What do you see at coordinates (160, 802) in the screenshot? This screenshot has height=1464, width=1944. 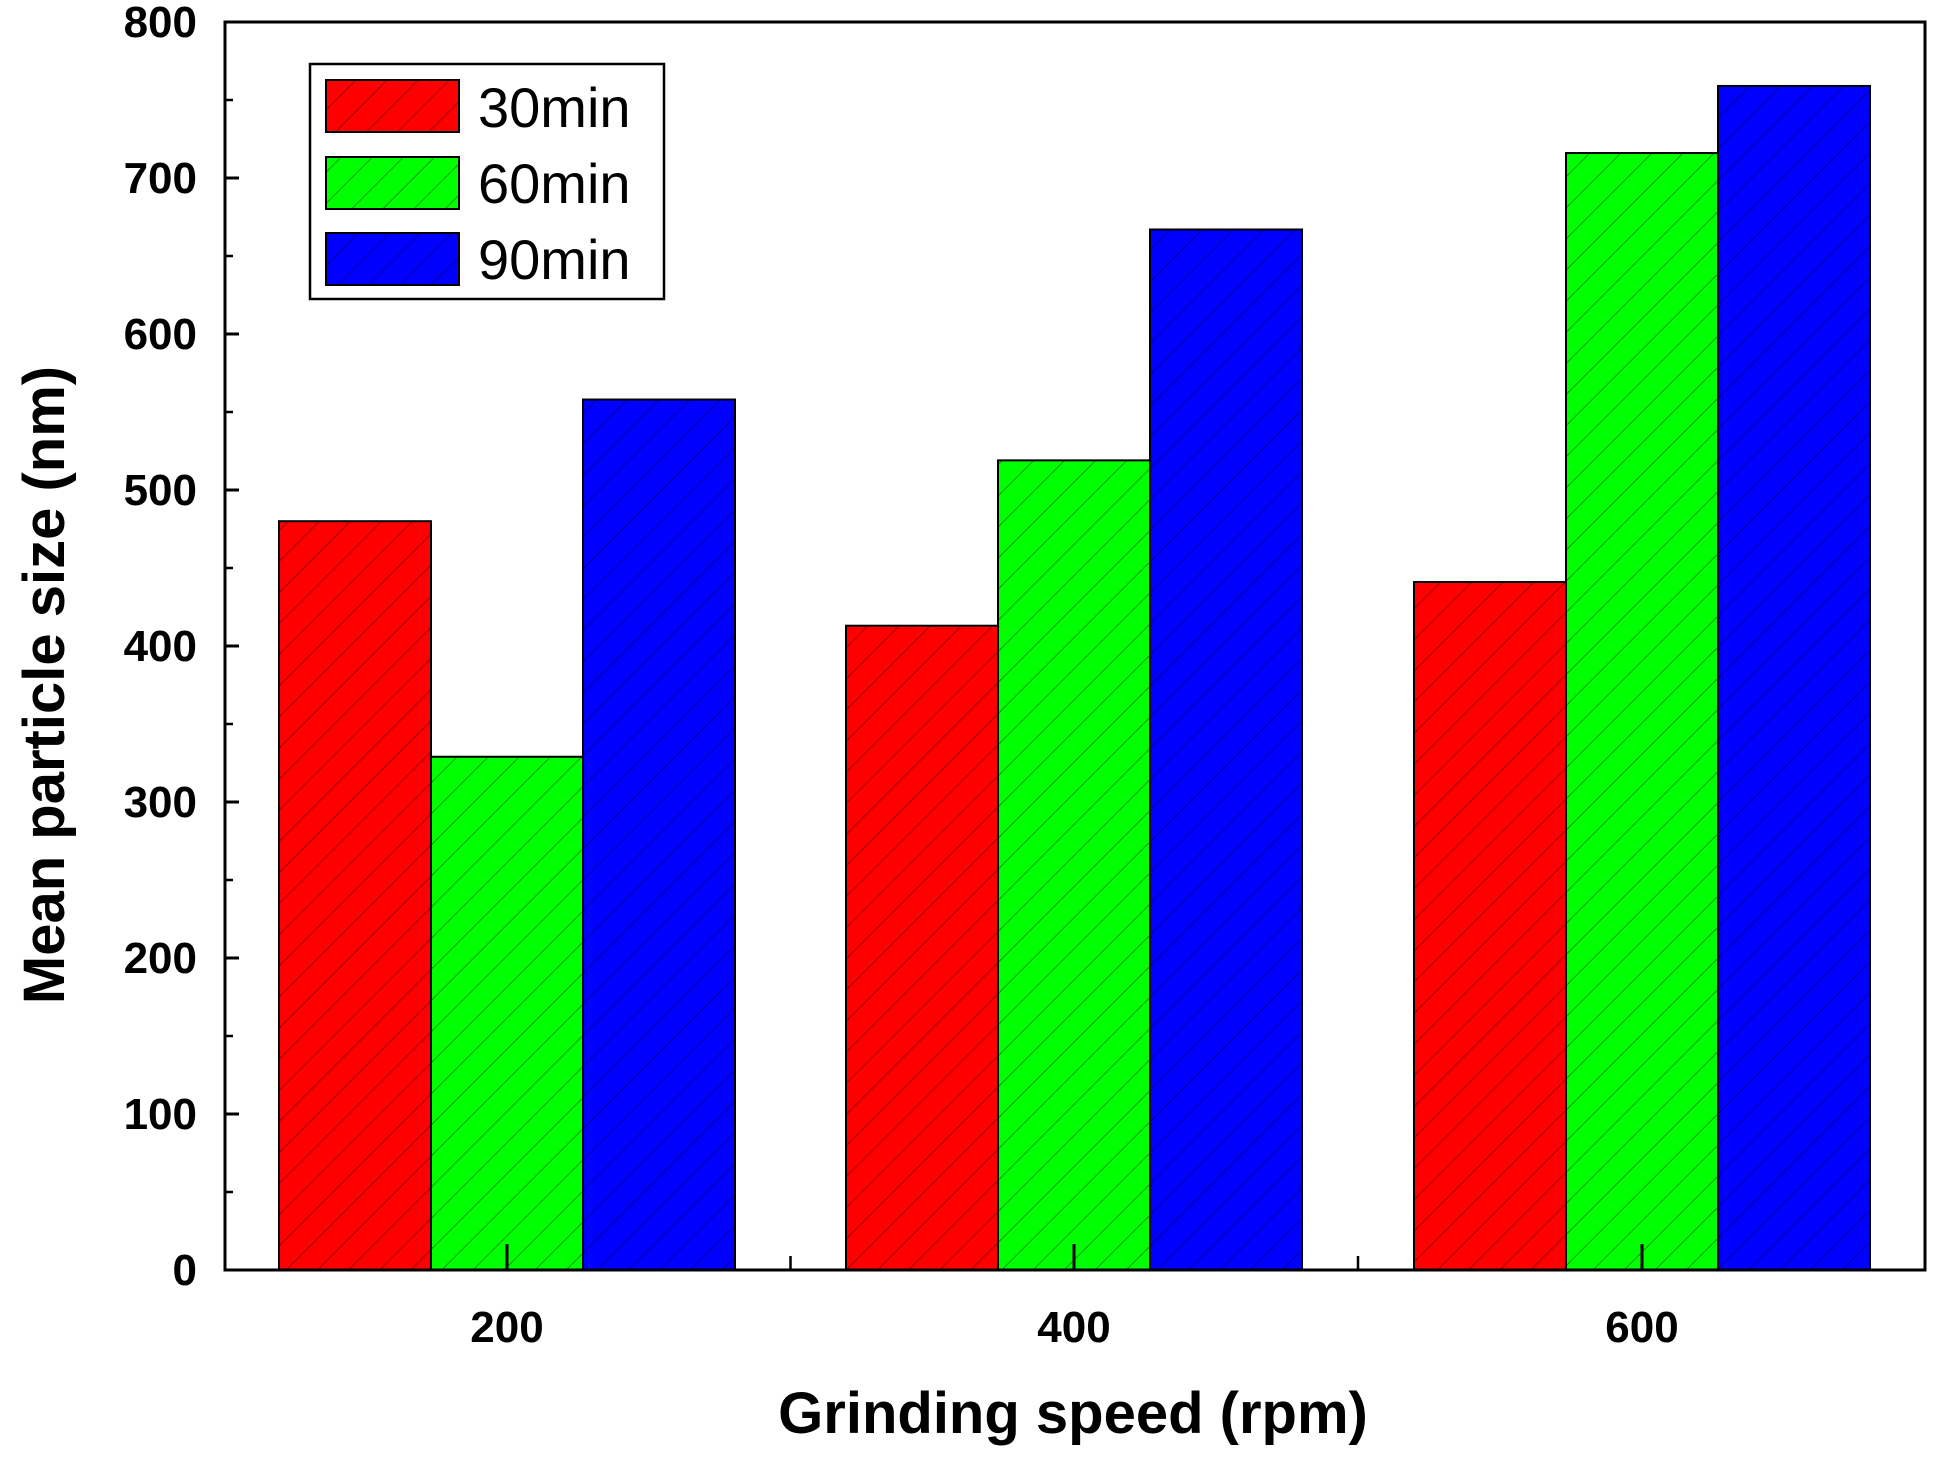 I see `y-tick-label-300: 300` at bounding box center [160, 802].